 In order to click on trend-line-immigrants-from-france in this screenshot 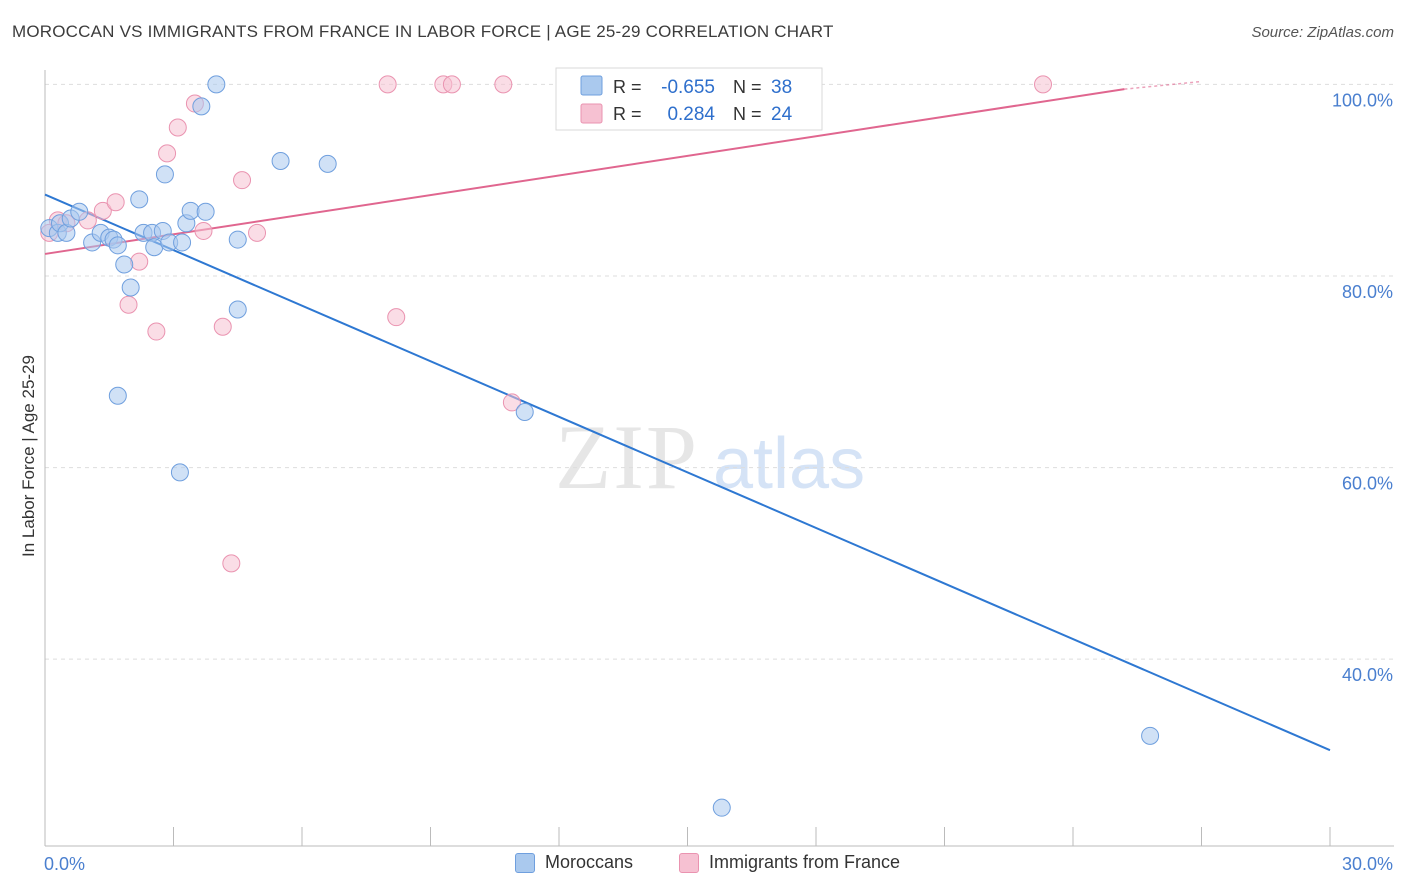, I will do `click(584, 171)`.